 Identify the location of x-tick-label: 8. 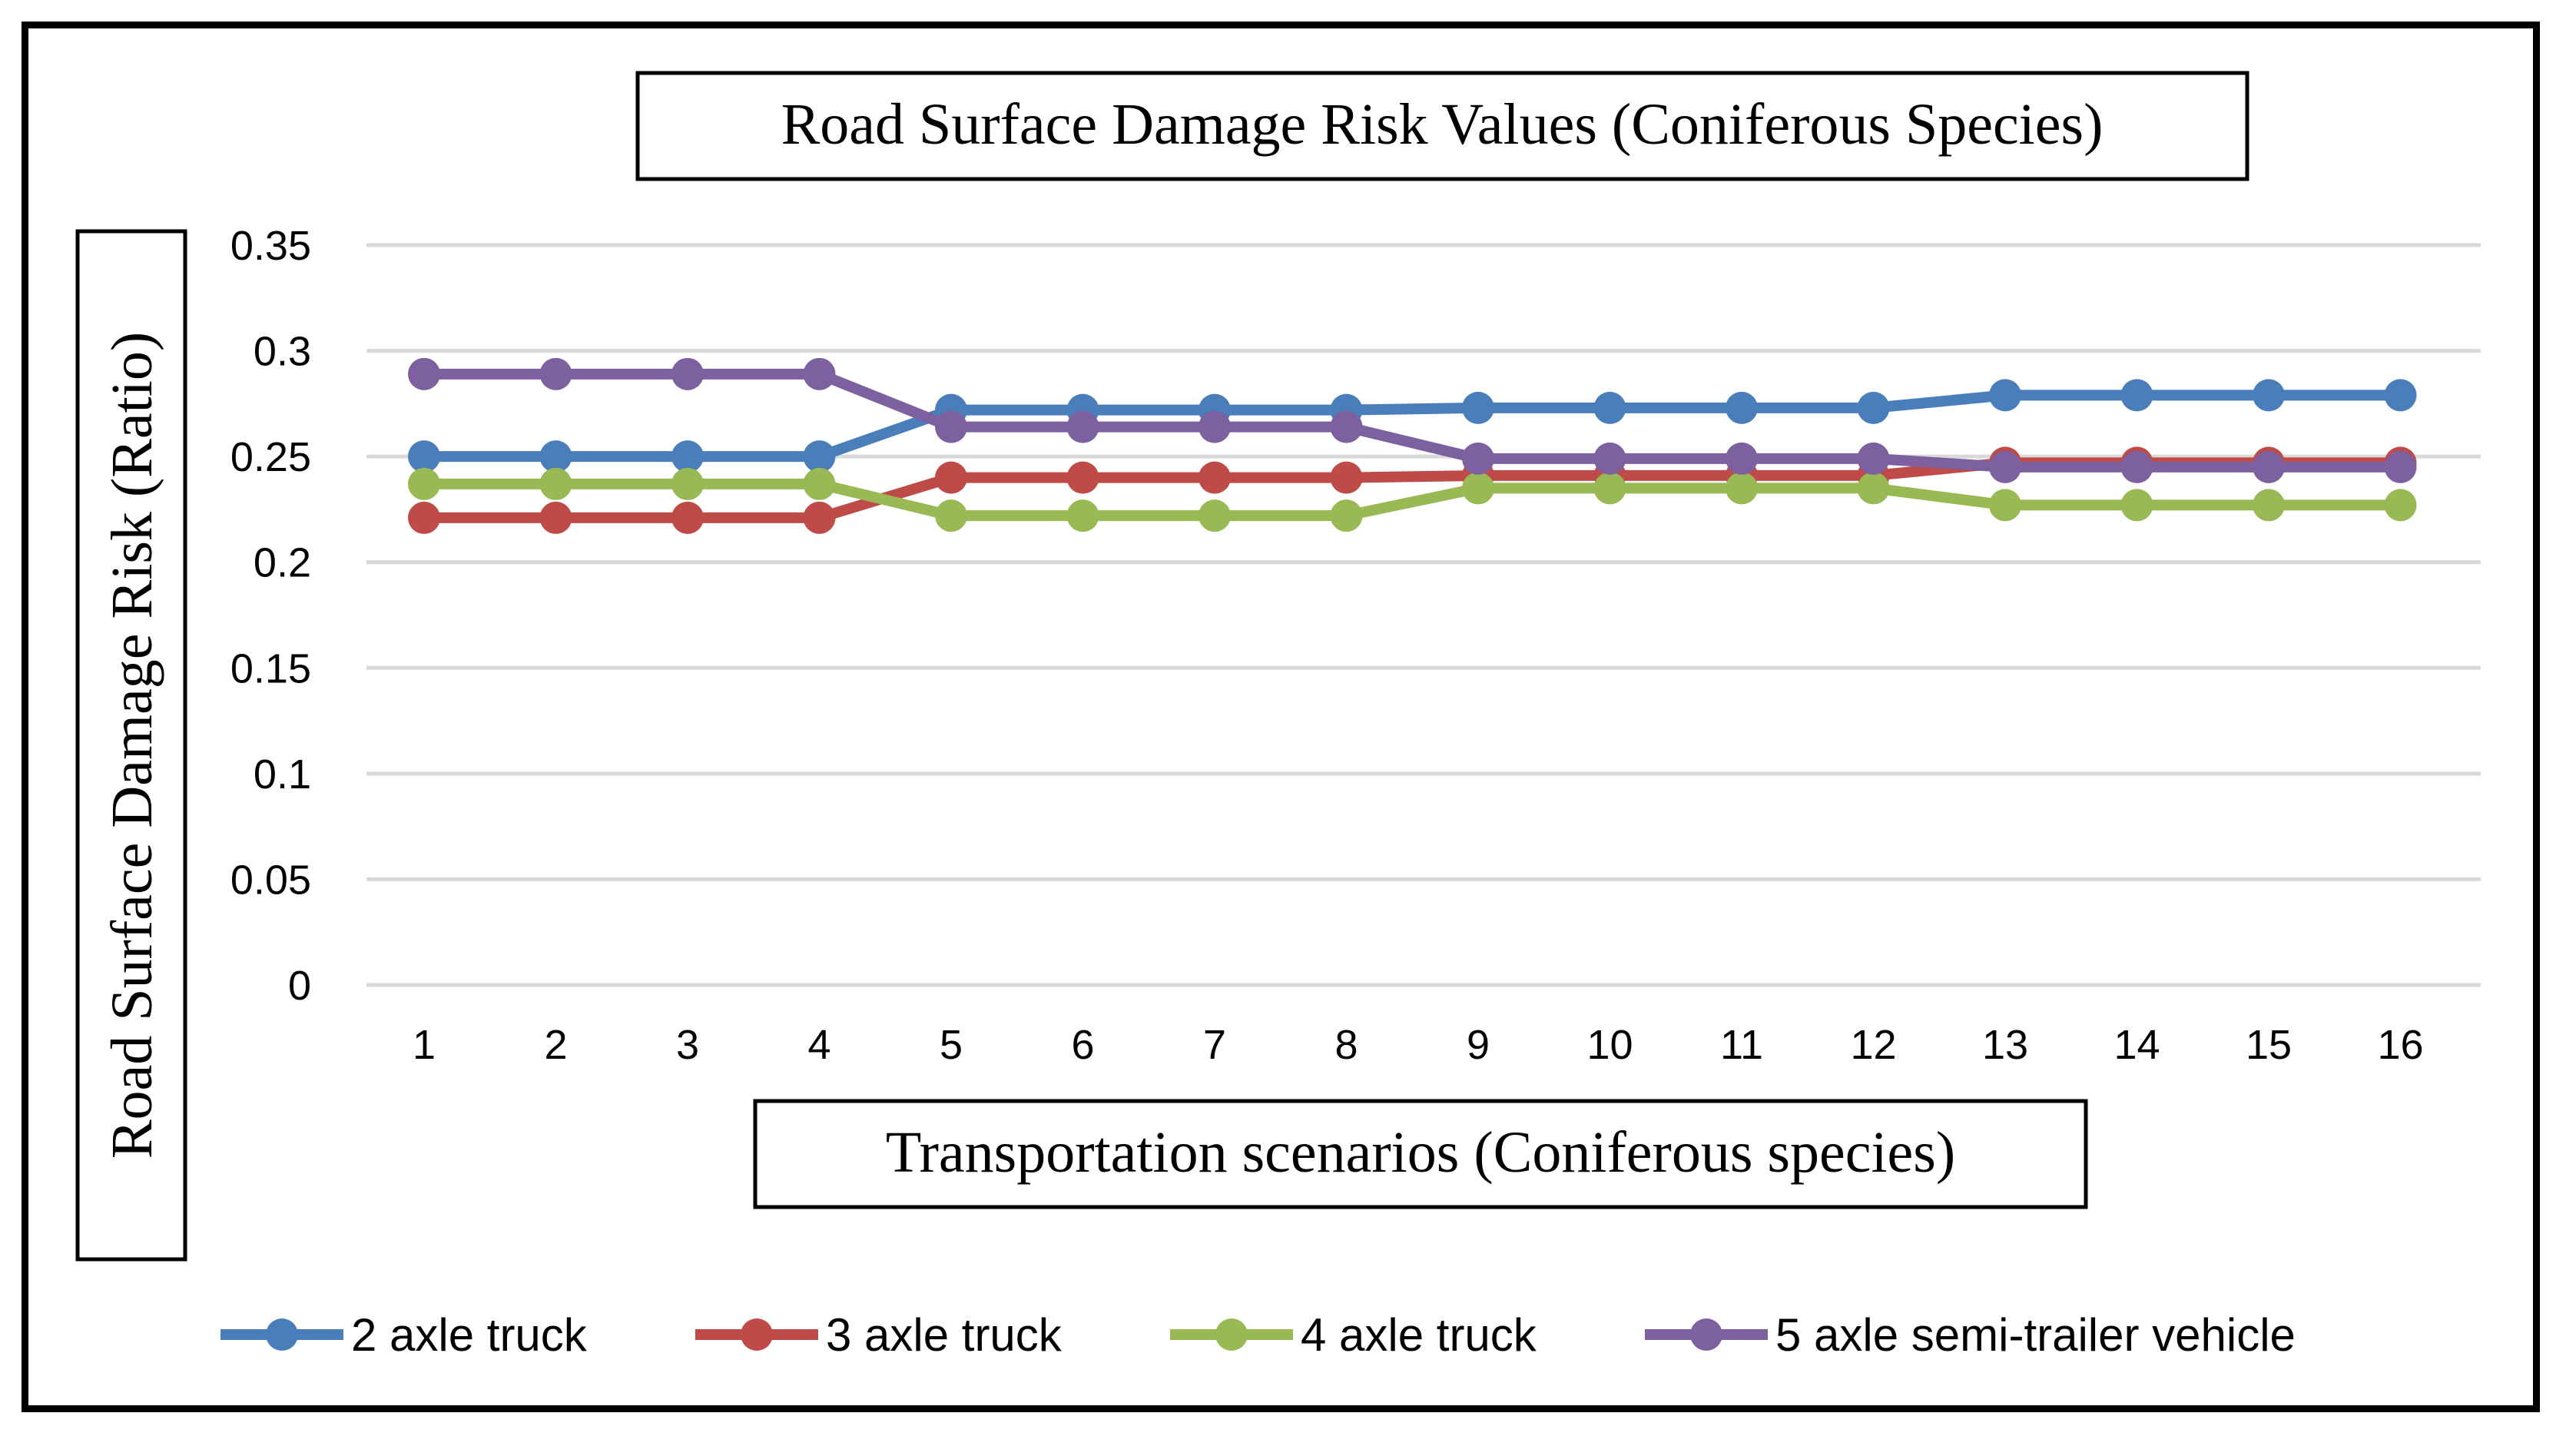
(1346, 1045).